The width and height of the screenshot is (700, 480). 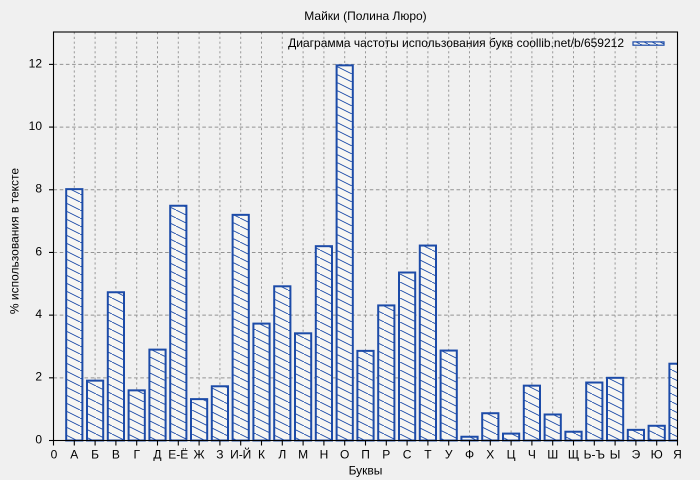 What do you see at coordinates (15, 241) in the screenshot?
I see `svg-text: % использования в тексте` at bounding box center [15, 241].